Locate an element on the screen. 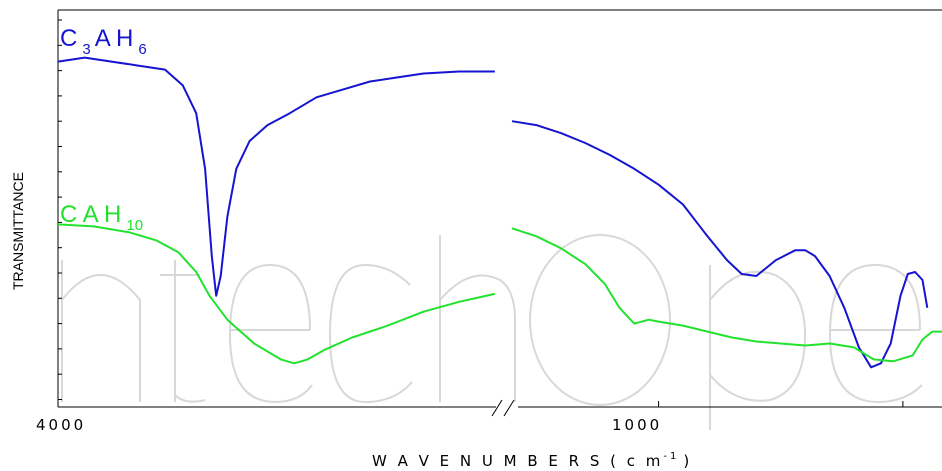  x-tick-label-4000: 4000 is located at coordinates (61, 425).